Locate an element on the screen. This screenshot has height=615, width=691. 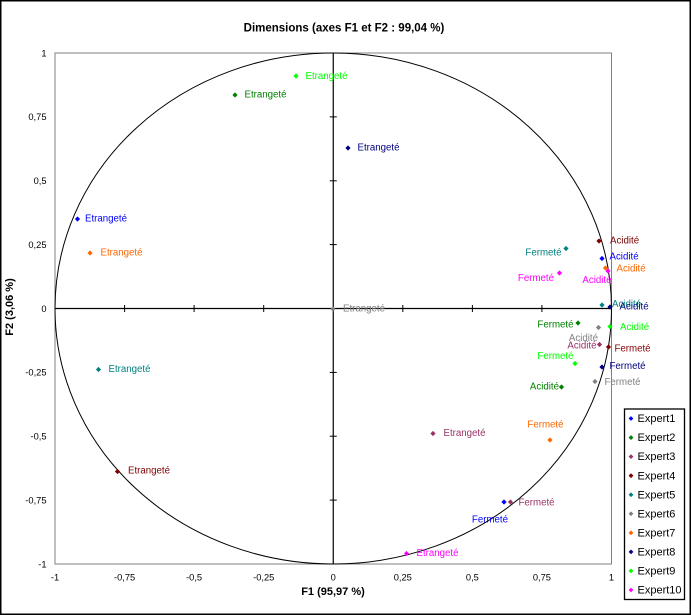
svg-text: Expert3 is located at coordinates (657, 457).